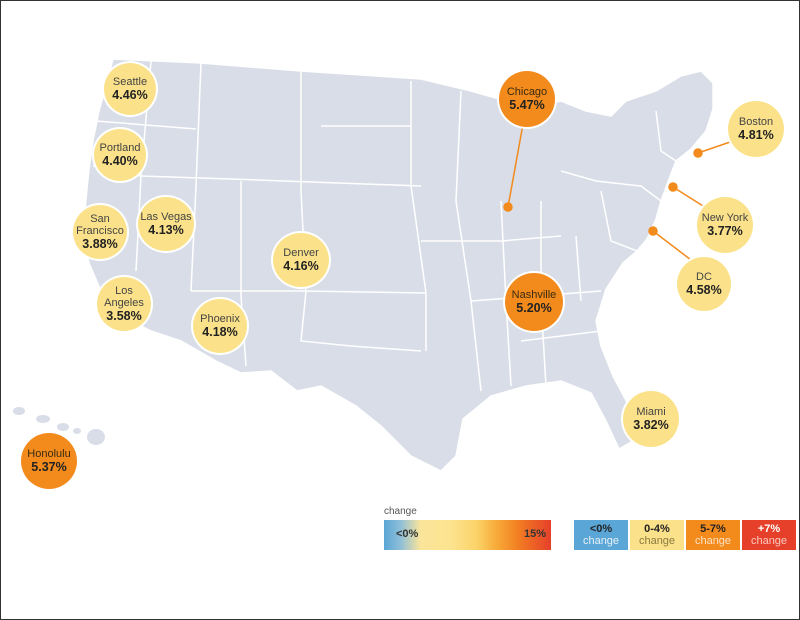  I want to click on city-value: 4.58%, so click(704, 289).